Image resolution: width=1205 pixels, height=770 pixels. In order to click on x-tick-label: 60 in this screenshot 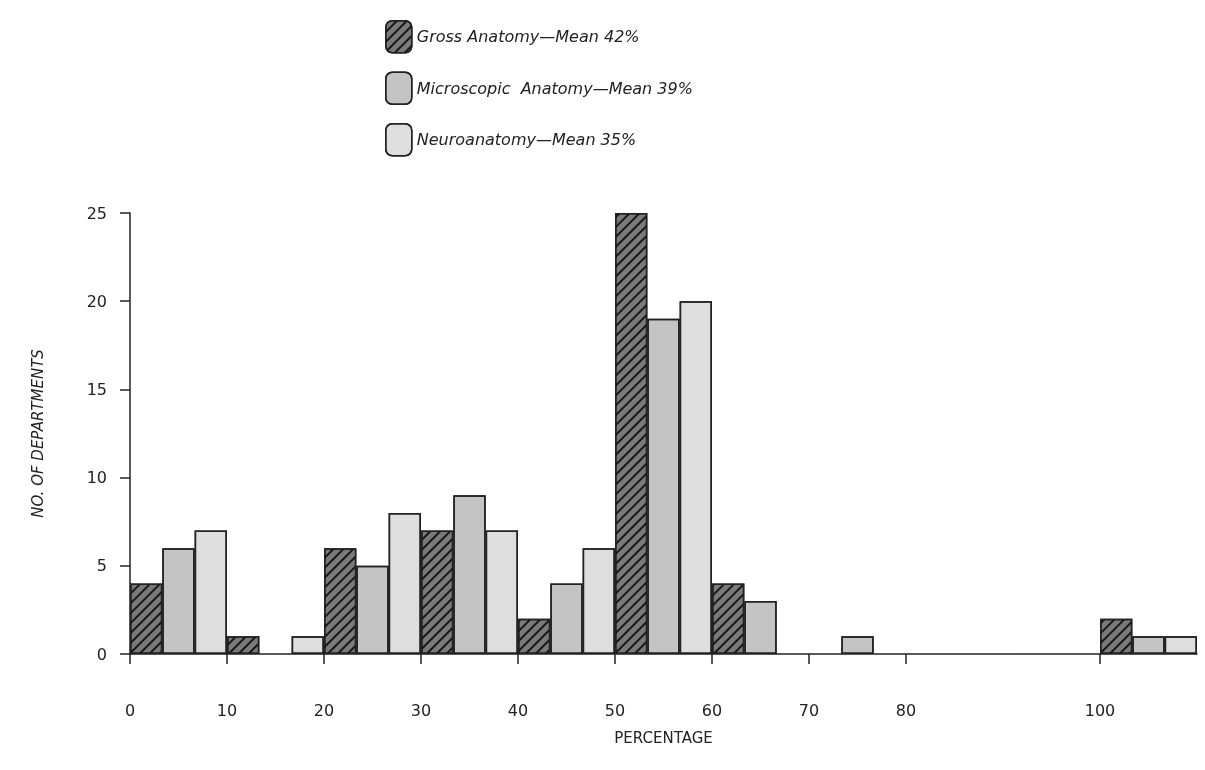, I will do `click(712, 710)`.